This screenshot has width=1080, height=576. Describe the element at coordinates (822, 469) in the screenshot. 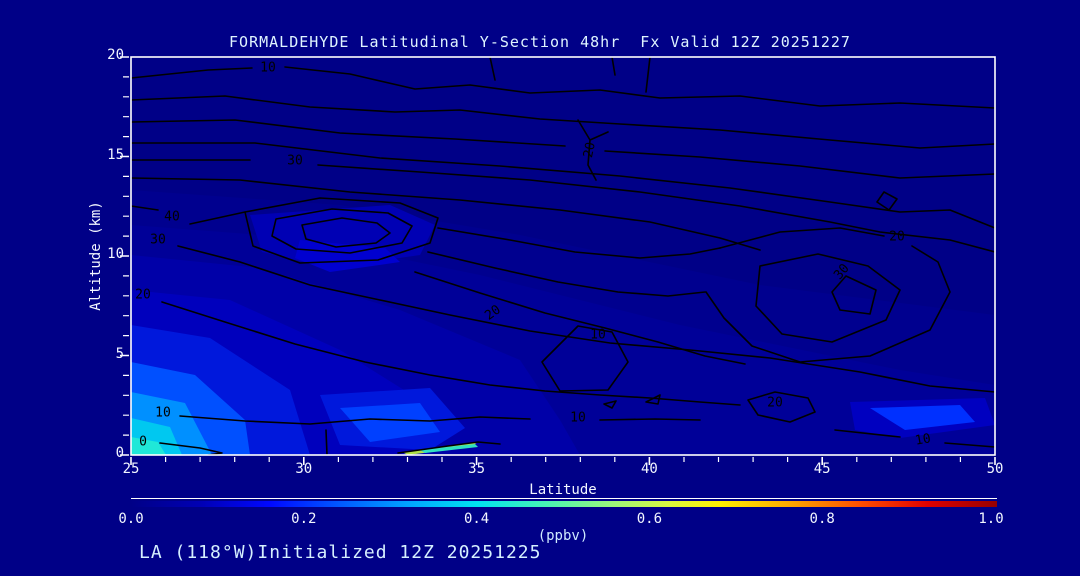

I see `x-tick-label: 45` at that location.